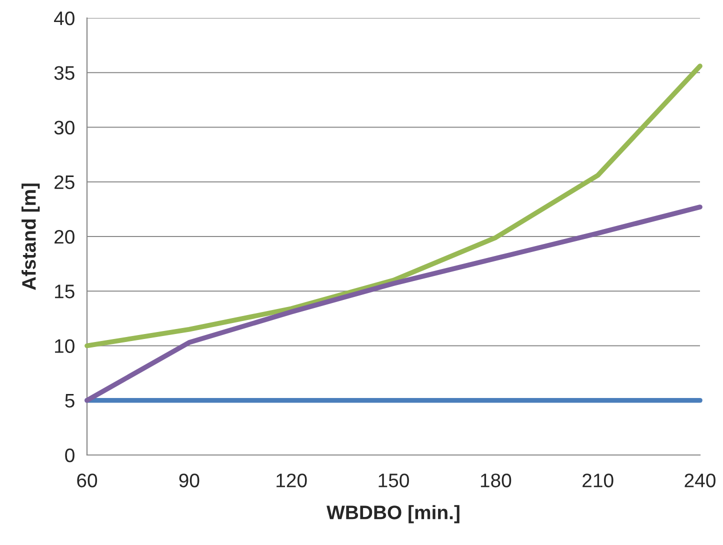 The image size is (723, 545). I want to click on y-tick-label: 5, so click(69, 401).